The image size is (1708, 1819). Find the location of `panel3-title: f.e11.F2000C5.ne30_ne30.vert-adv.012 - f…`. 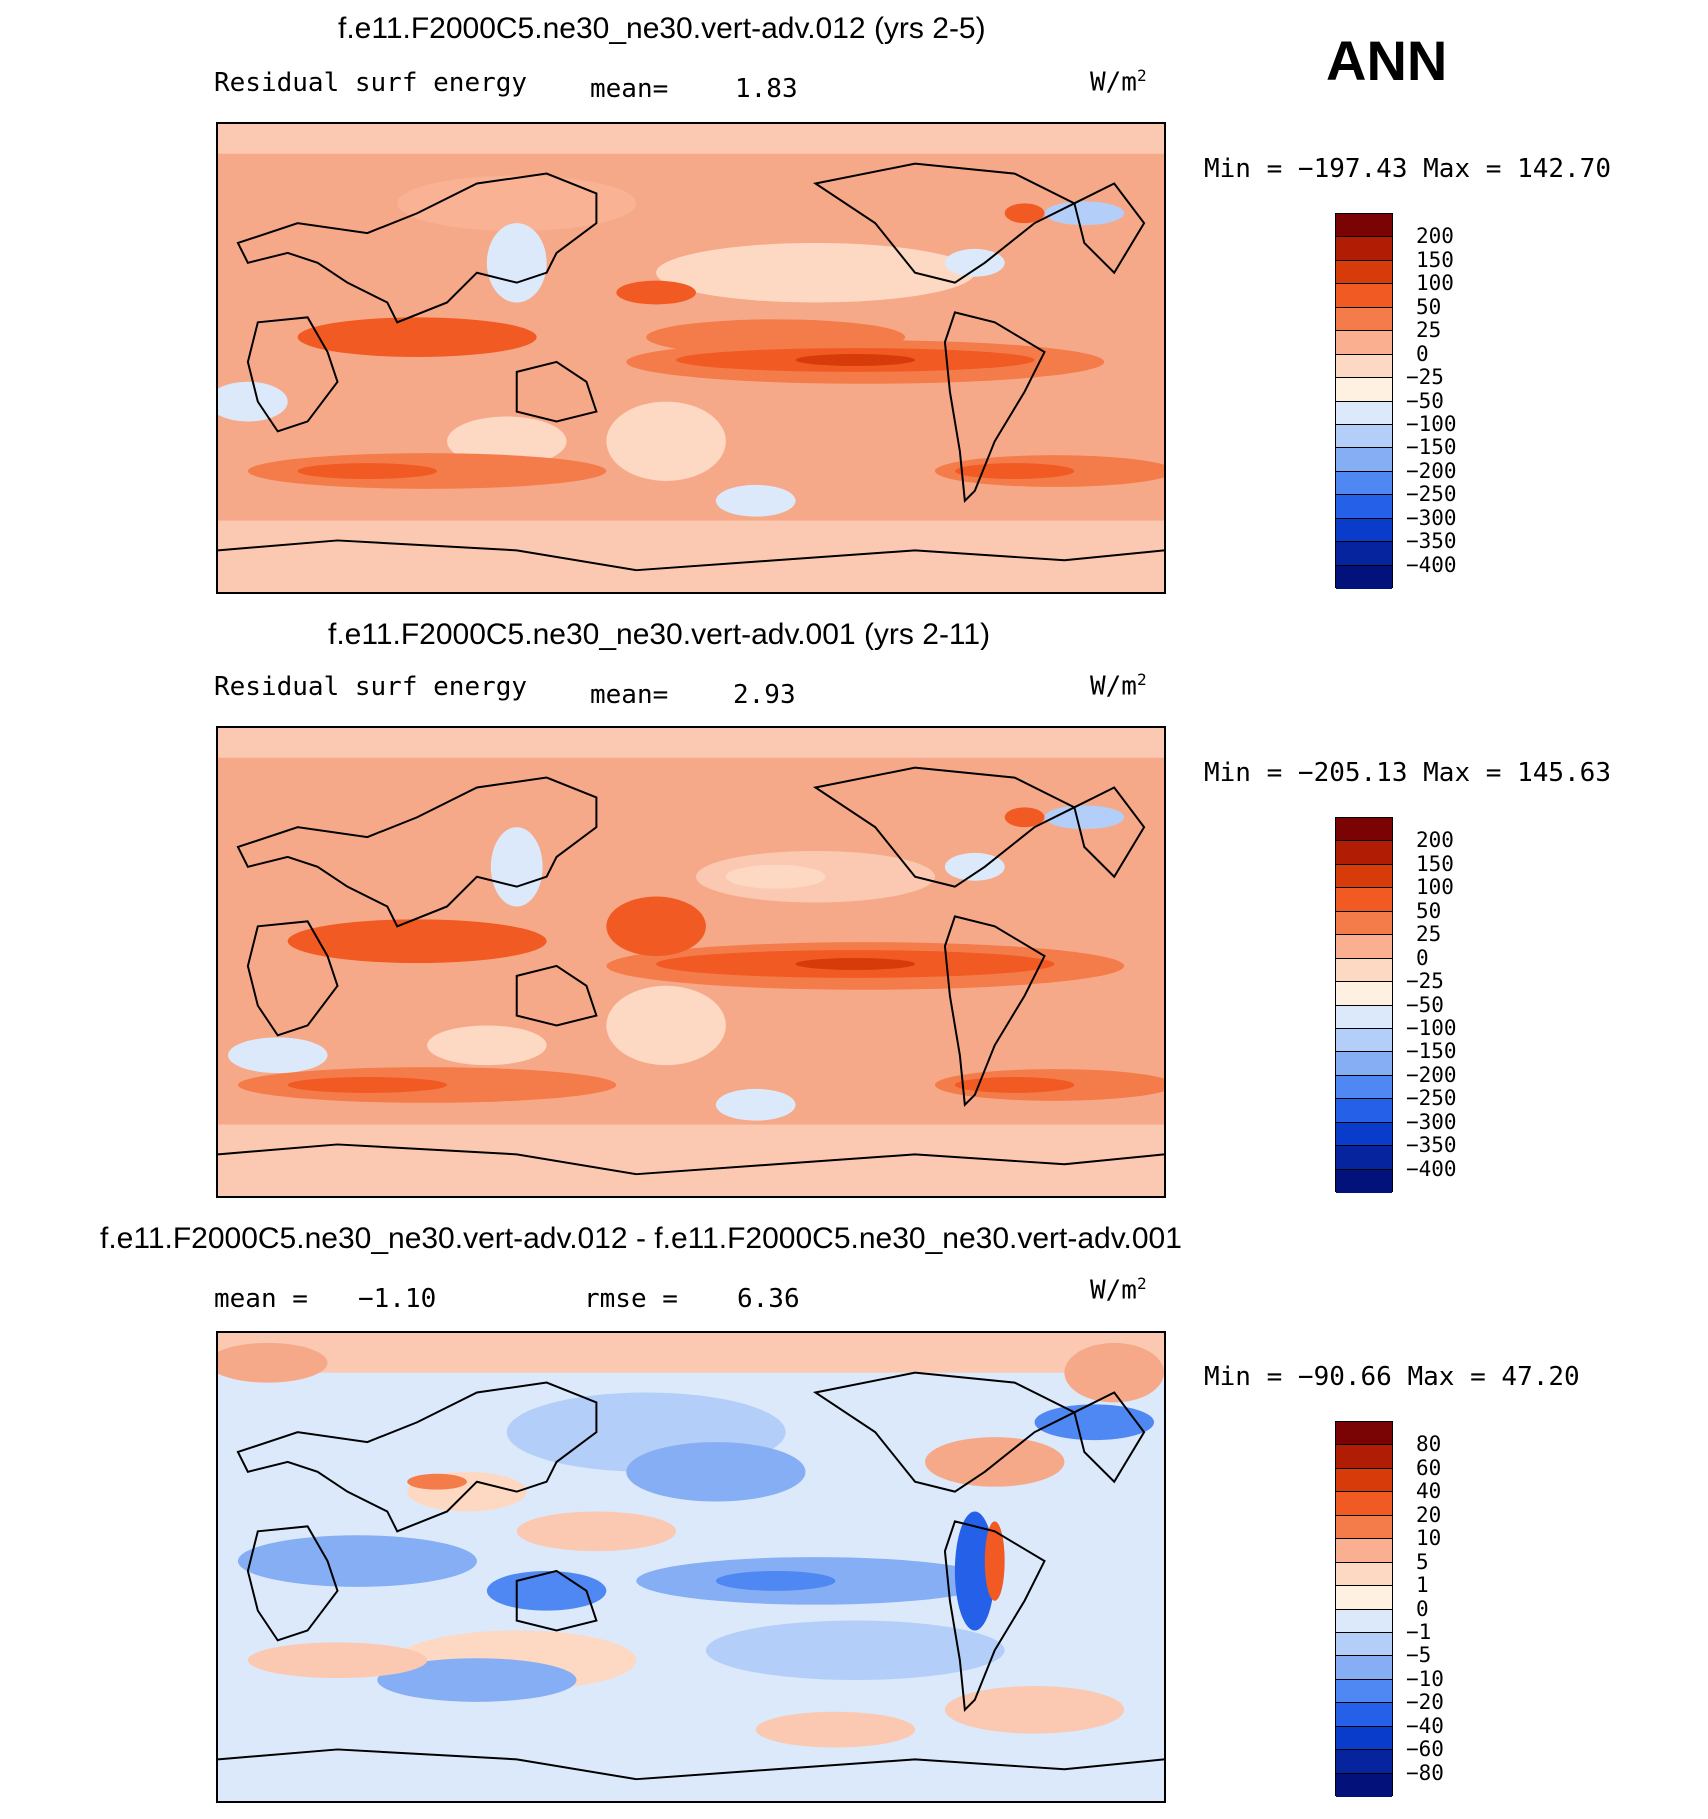

panel3-title: f.e11.F2000C5.ne30_ne30.vert-adv.012 - f… is located at coordinates (641, 1238).